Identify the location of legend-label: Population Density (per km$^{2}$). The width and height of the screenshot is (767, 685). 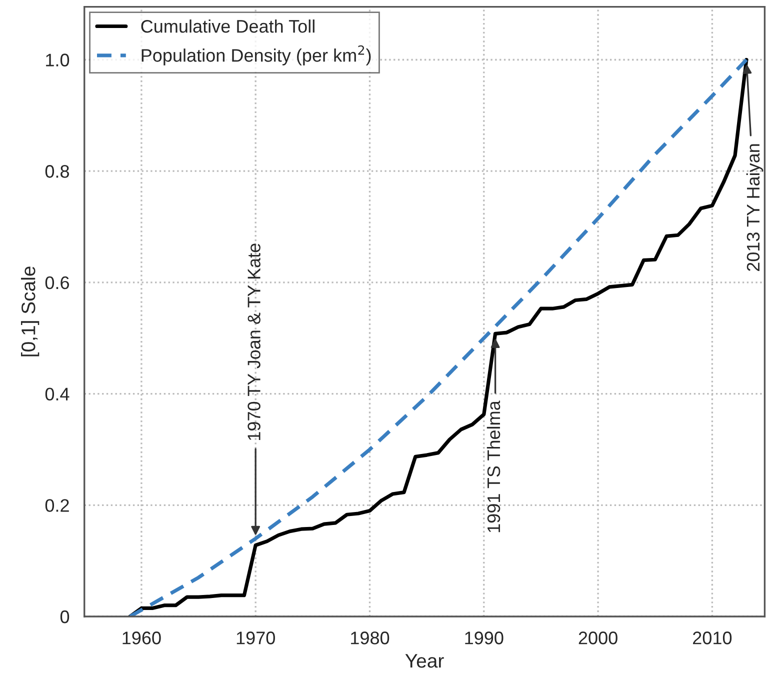
(256, 55).